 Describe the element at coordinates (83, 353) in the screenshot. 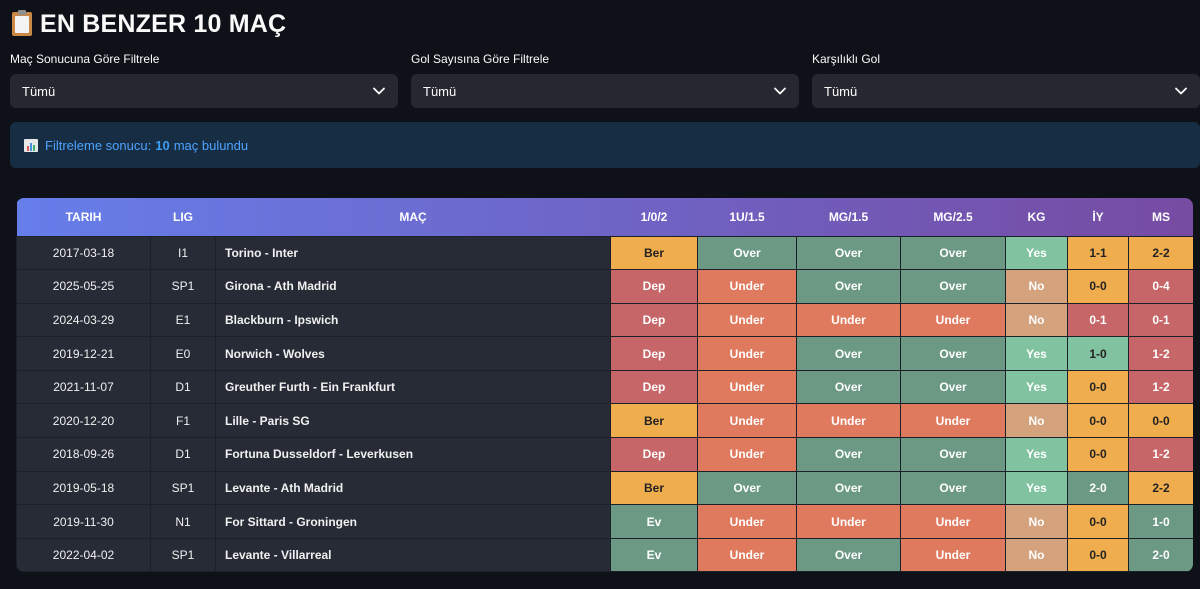

I see `cell-date: 2019-12-21` at that location.